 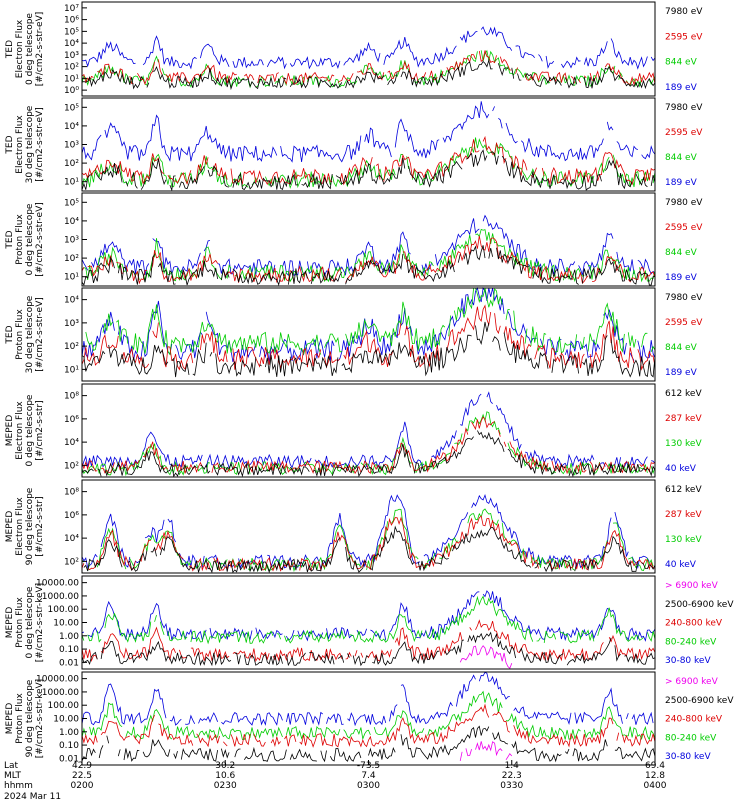 I want to click on footer-row-label: hhmm, so click(x=18, y=786).